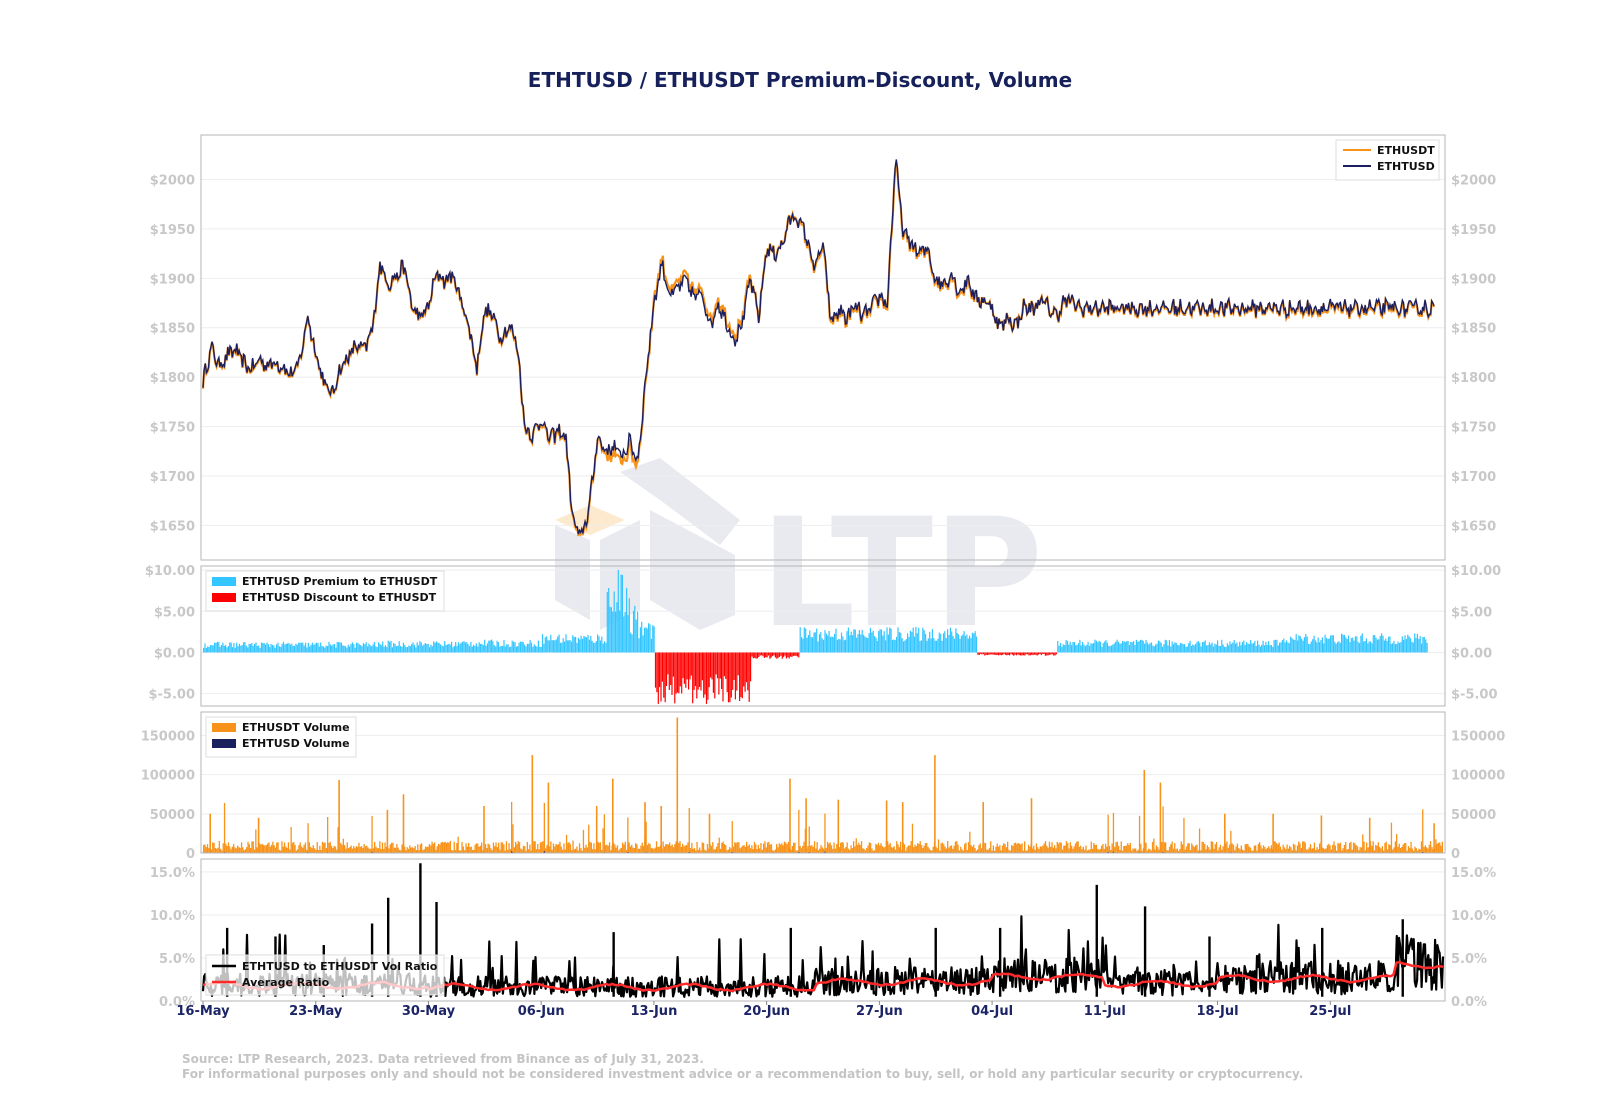  I want to click on volume-spike, so click(790, 815).